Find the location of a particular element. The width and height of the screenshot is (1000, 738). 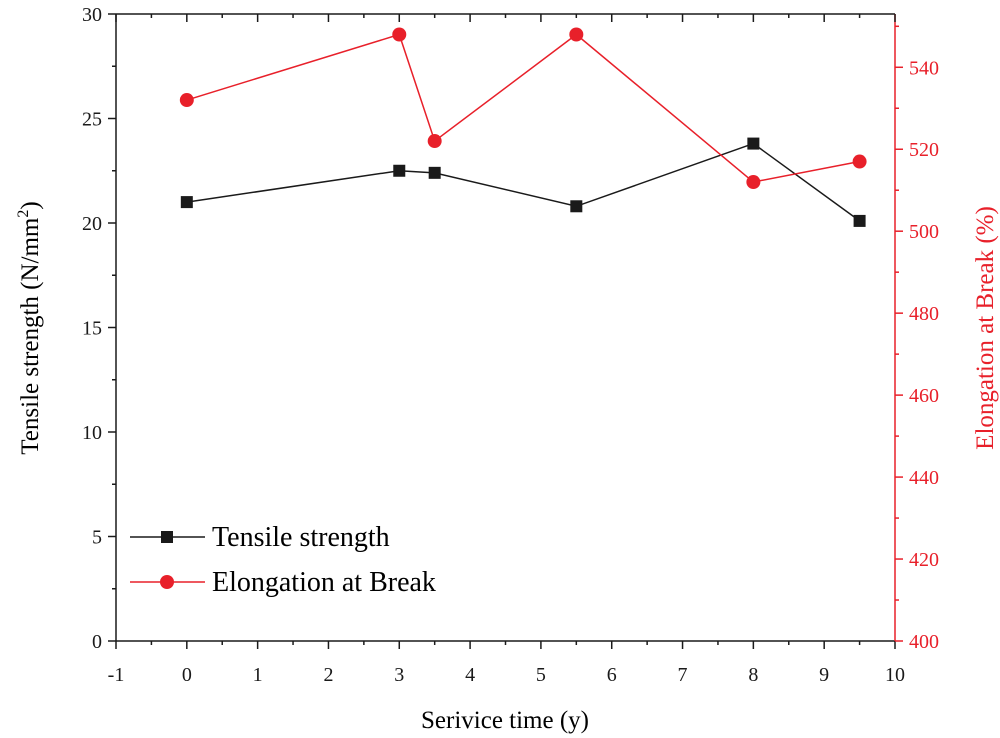

x-axis-title: Serivice time (y) is located at coordinates (505, 720).